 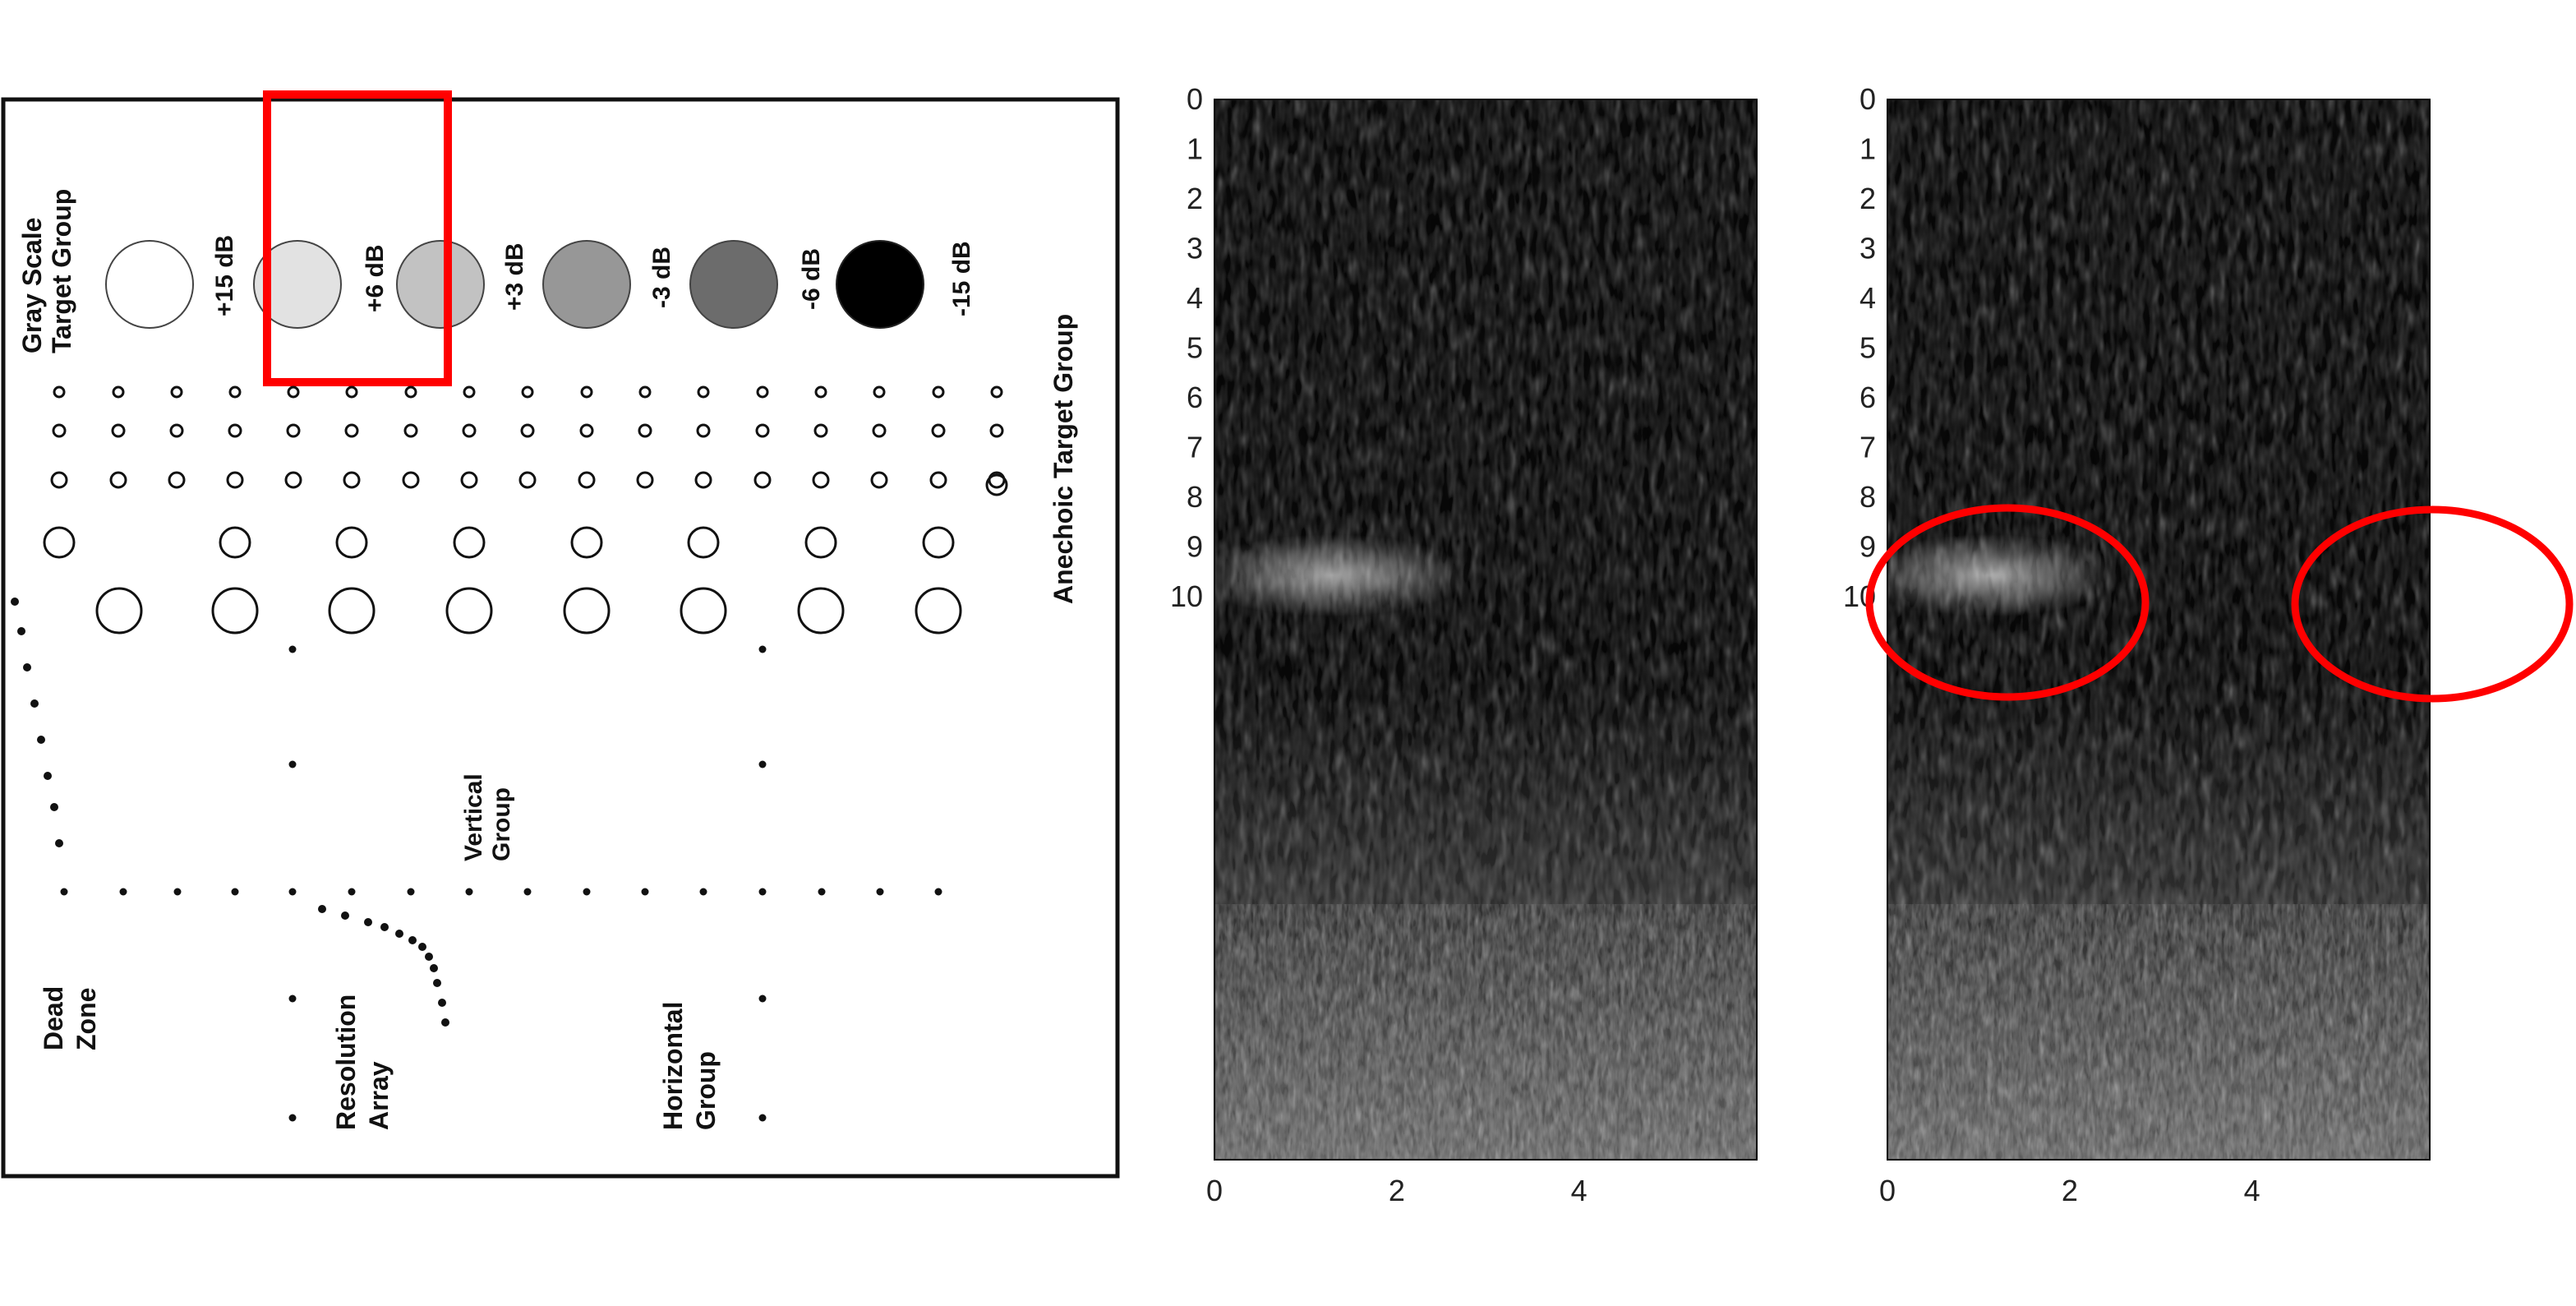 I want to click on resolution-array-label-line1: Resolution, so click(x=346, y=1062).